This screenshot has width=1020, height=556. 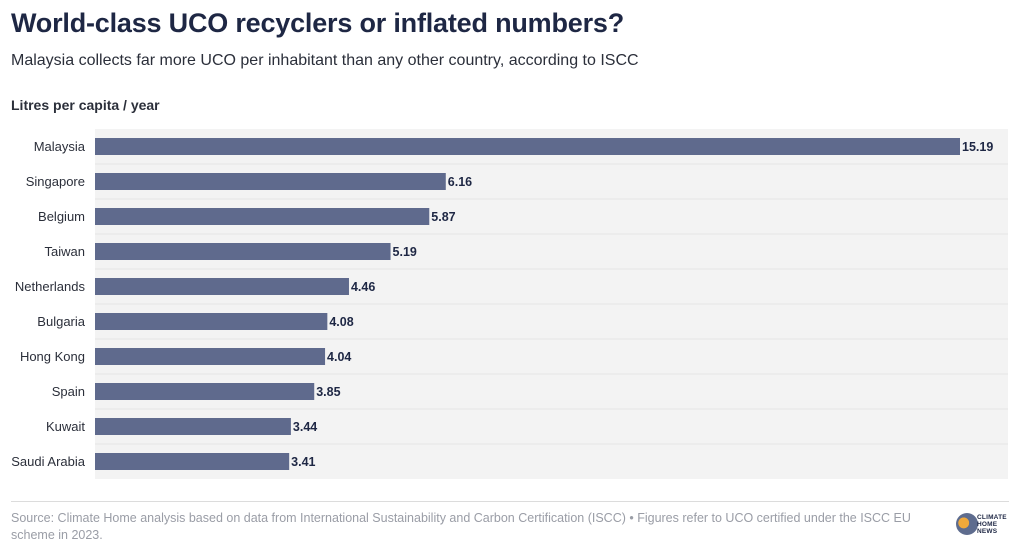 I want to click on value-label: 3.85, so click(x=328, y=392).